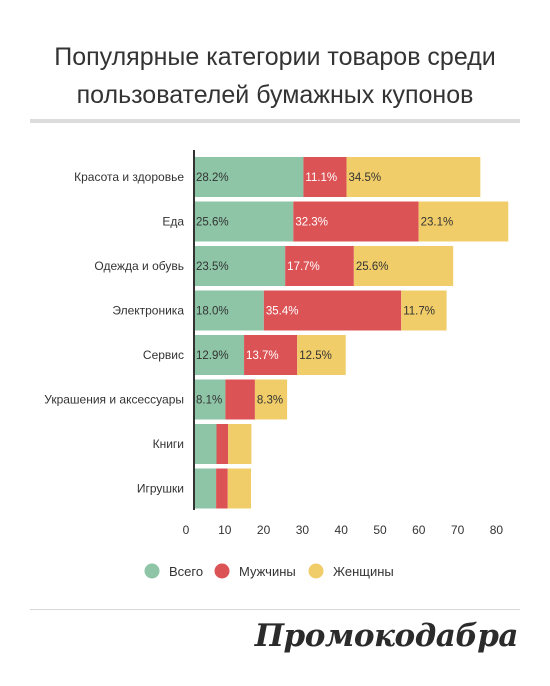  What do you see at coordinates (458, 530) in the screenshot?
I see `x-tick-label: 70` at bounding box center [458, 530].